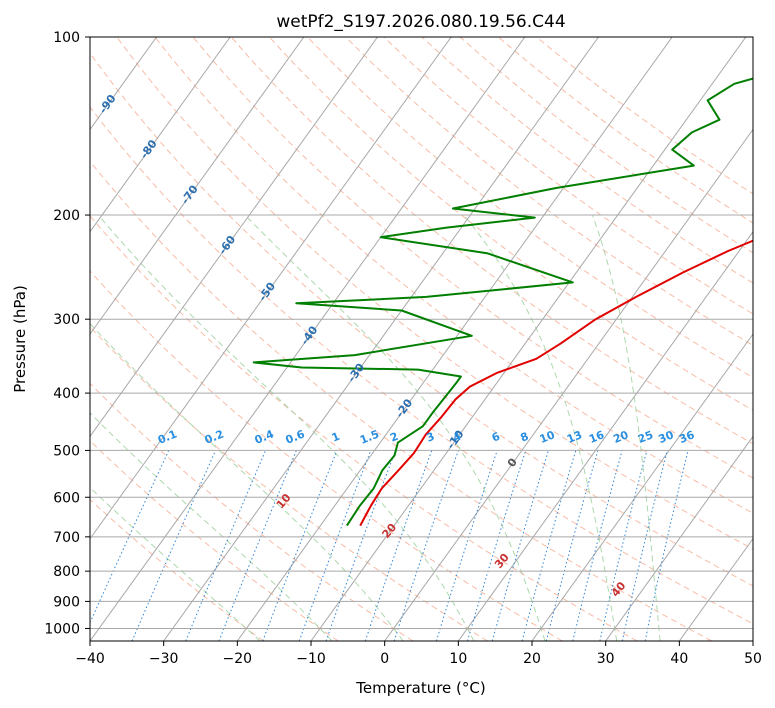 Image resolution: width=775 pixels, height=708 pixels. I want to click on dry-adiabat-label: 20, so click(389, 531).